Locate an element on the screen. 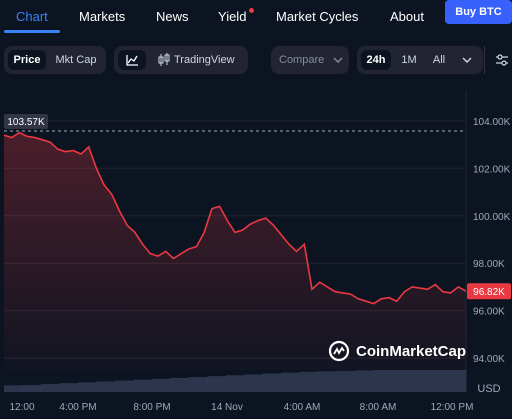 The width and height of the screenshot is (512, 419). line-chart-icon is located at coordinates (132, 60).